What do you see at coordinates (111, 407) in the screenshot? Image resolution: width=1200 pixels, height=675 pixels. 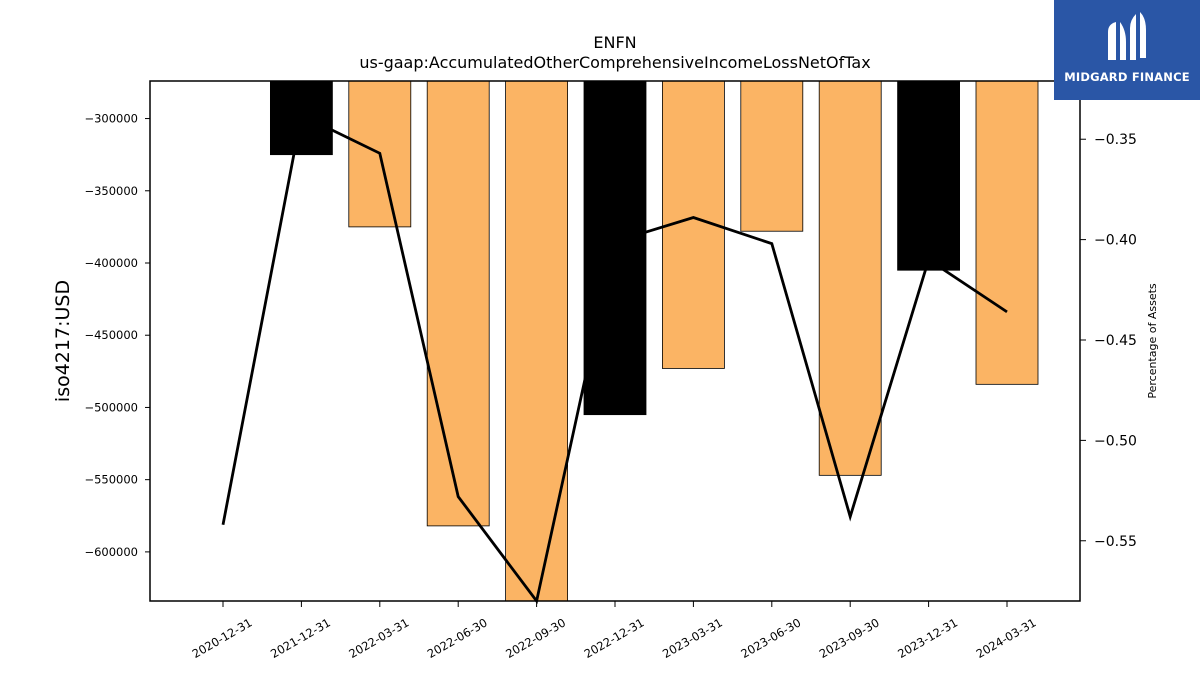 I see `y-tick-label: −500000` at bounding box center [111, 407].